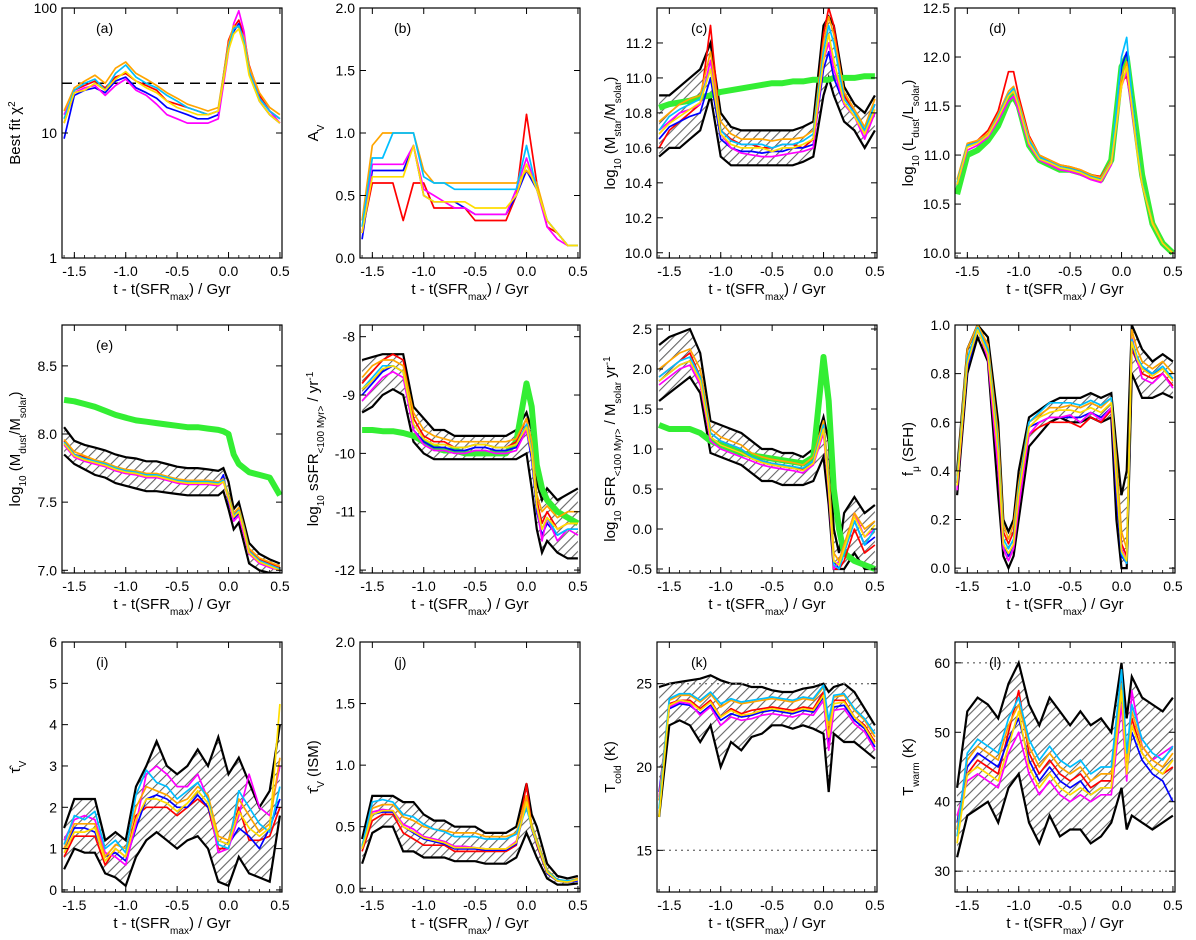  Describe the element at coordinates (104, 345) in the screenshot. I see `panel-label: (e)` at that location.